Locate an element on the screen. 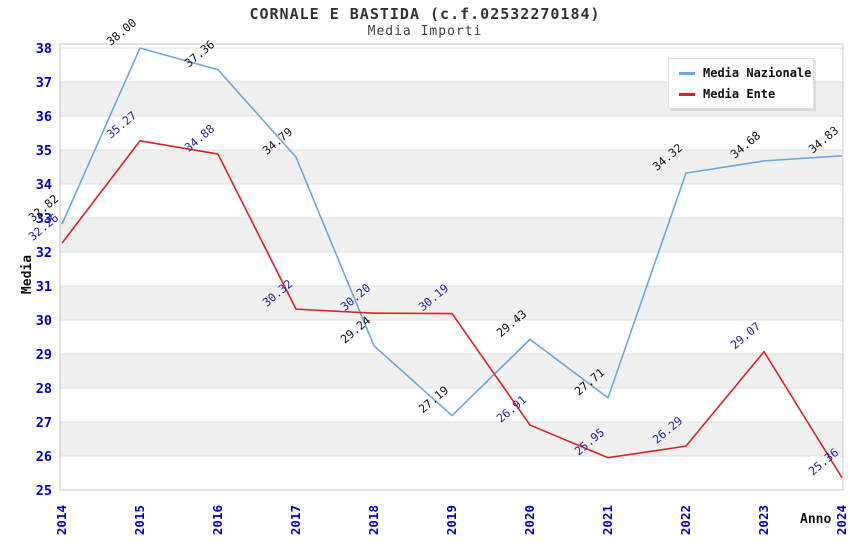 The image size is (850, 550). y-tick-label: 29 is located at coordinates (44, 355).